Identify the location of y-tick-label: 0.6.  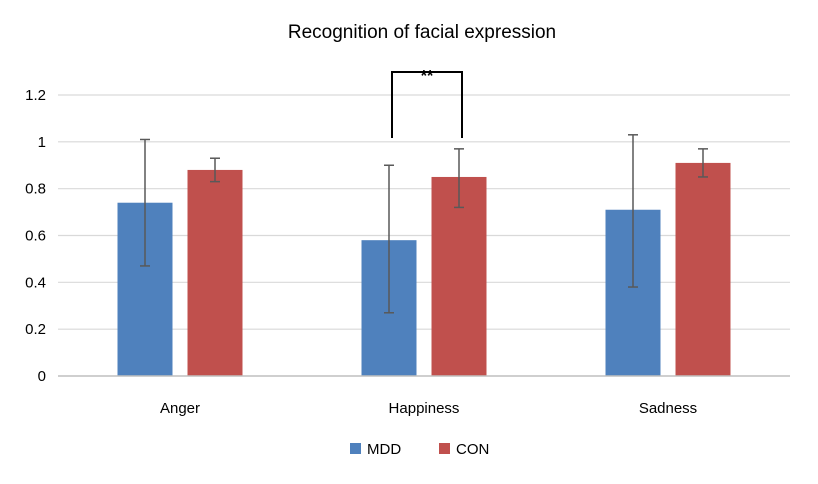
(35, 236).